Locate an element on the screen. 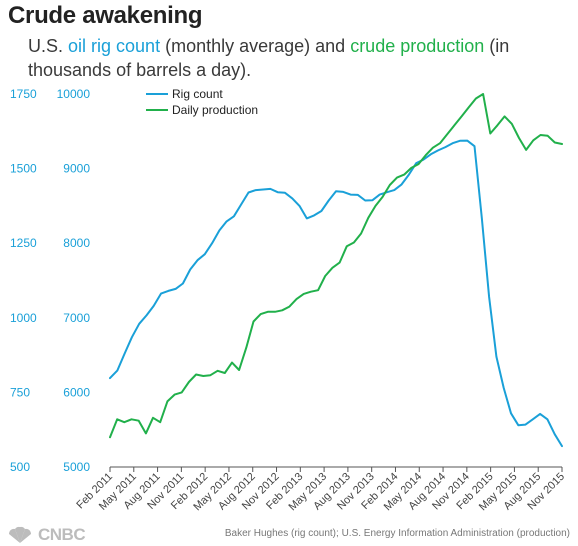  y-right-tick-label: 5000 is located at coordinates (76, 467).